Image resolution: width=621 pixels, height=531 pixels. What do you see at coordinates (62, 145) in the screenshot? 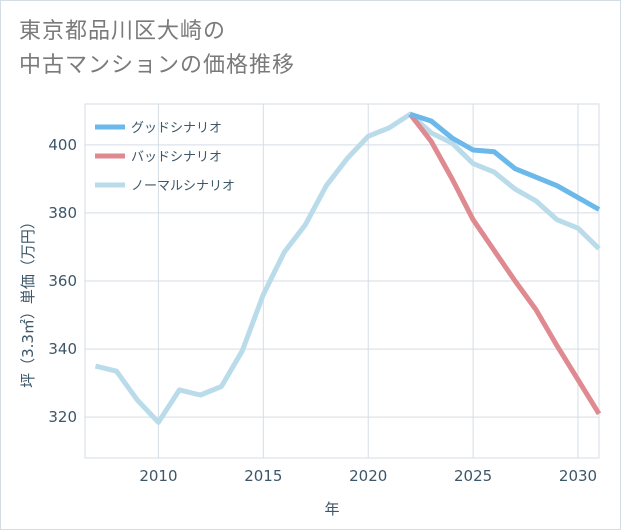
I see `y-tick-label: 400` at bounding box center [62, 145].